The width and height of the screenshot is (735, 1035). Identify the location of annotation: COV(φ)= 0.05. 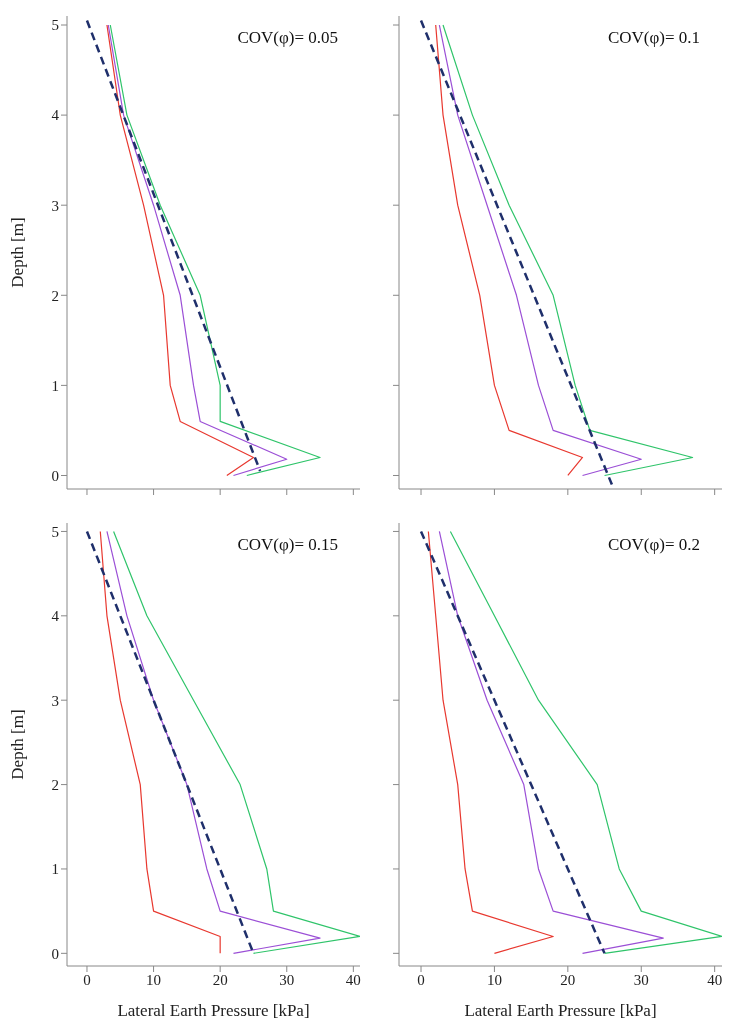
(287, 38).